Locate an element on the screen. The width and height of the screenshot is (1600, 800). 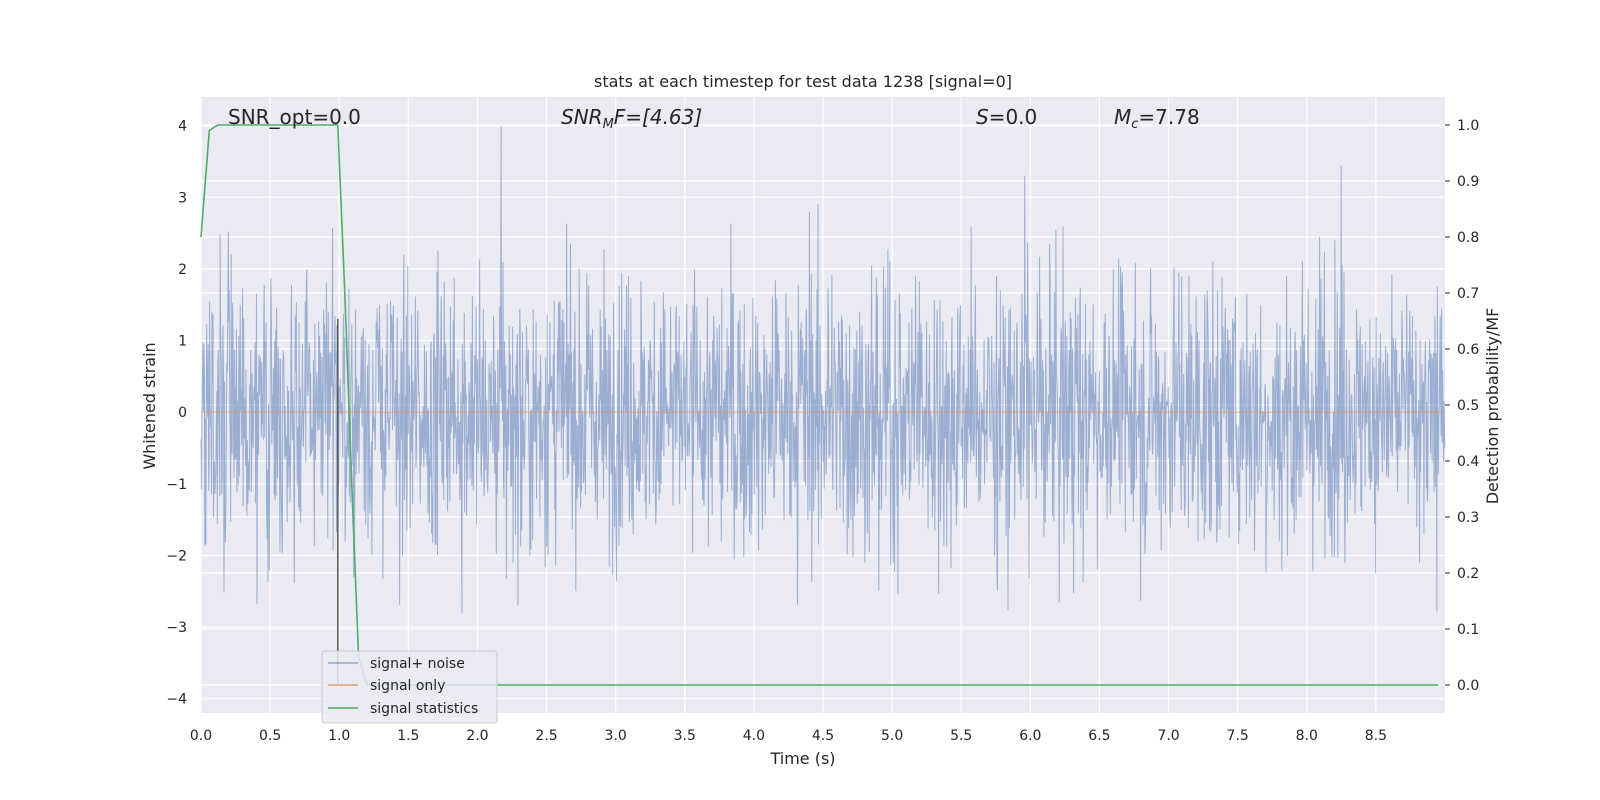
y-right-tick-label: 0.2 is located at coordinates (1468, 574).